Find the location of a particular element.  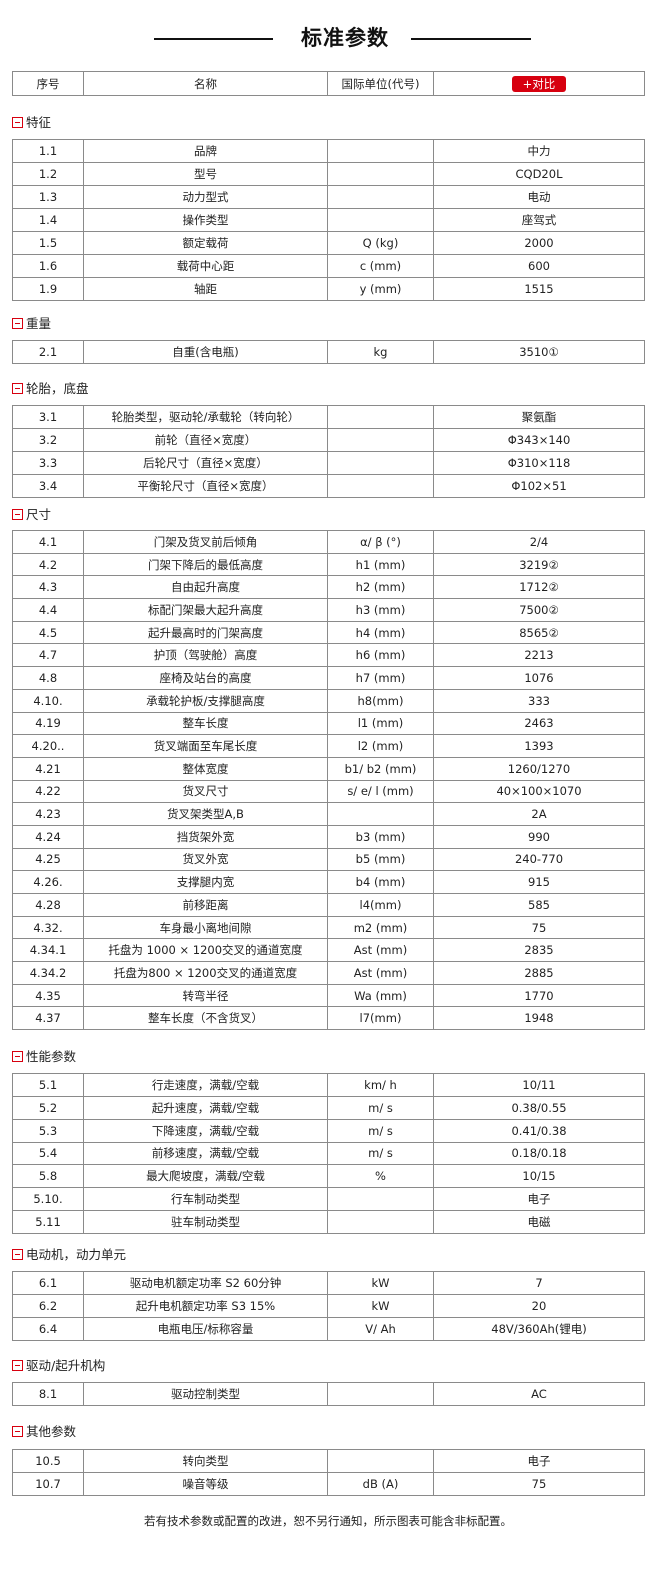

header-name: 名称 is located at coordinates (205, 83).